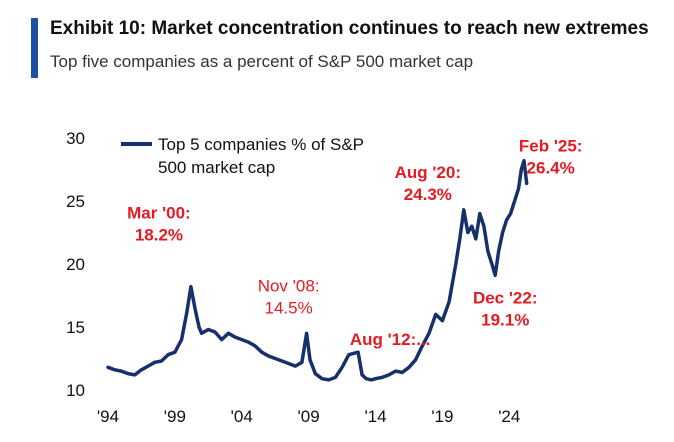 The width and height of the screenshot is (674, 442). Describe the element at coordinates (75, 327) in the screenshot. I see `y-tick-label: 15` at that location.